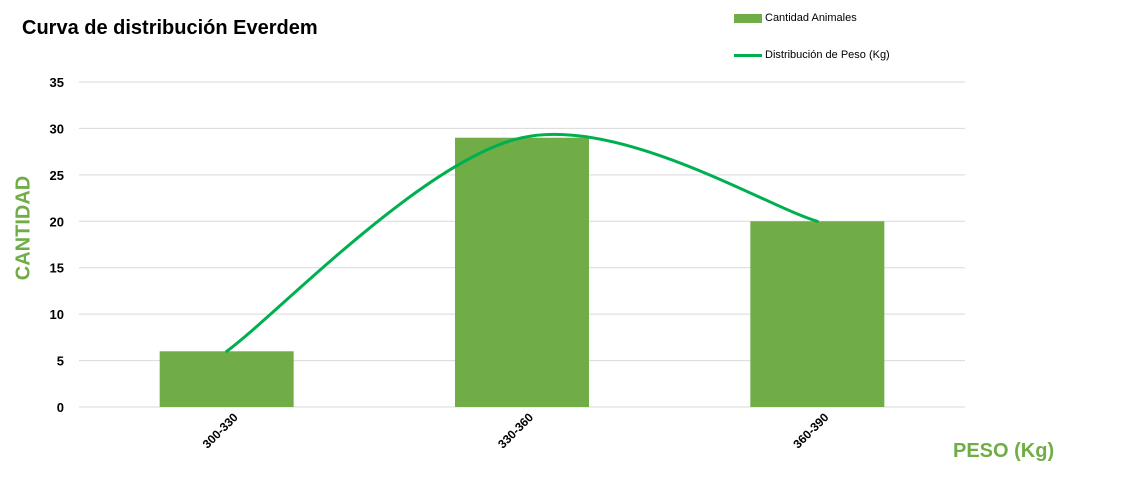 Image resolution: width=1124 pixels, height=497 pixels. Describe the element at coordinates (220, 430) in the screenshot. I see `x-tick-label-300-330: 300-330` at that location.